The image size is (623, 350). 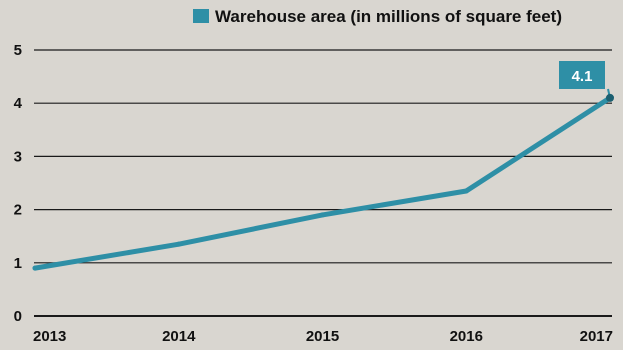 I want to click on value-callout: 4.1, so click(x=586, y=81).